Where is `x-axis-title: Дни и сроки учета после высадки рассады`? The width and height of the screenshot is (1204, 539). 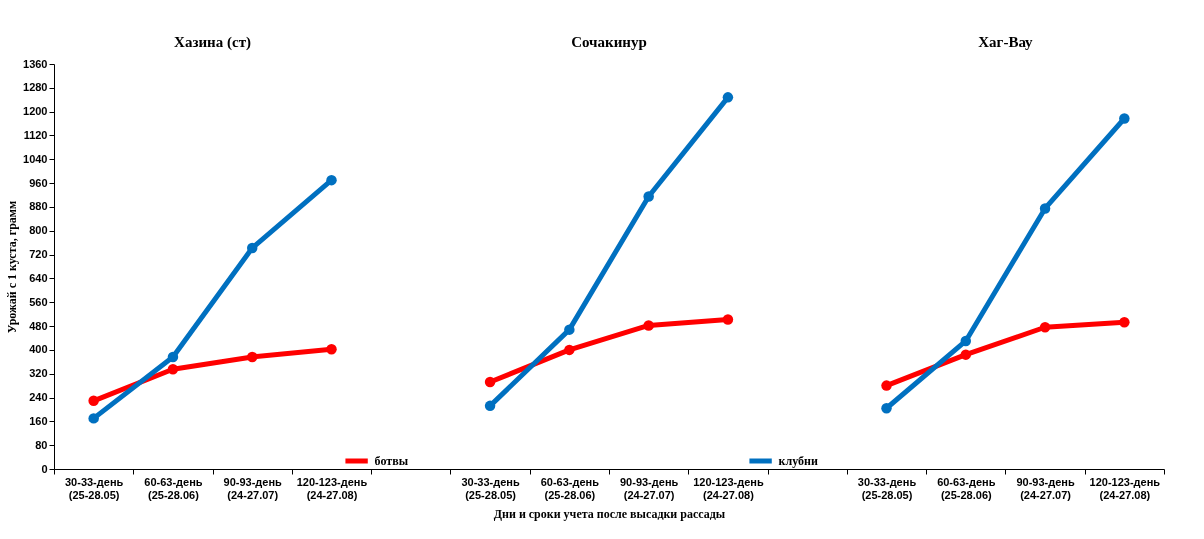 x-axis-title: Дни и сроки учета после высадки рассады is located at coordinates (609, 513).